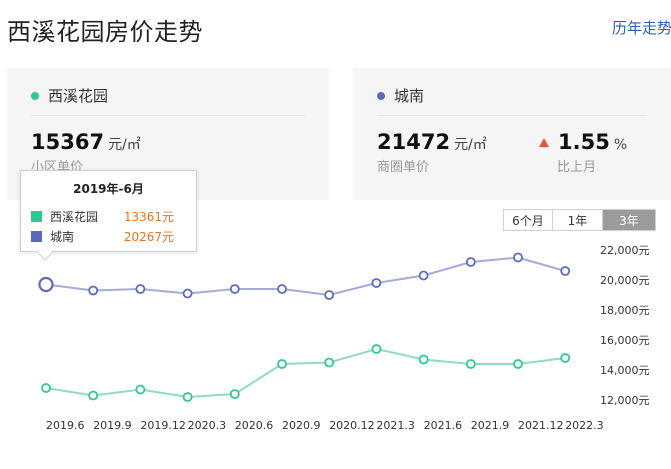  What do you see at coordinates (625, 370) in the screenshot?
I see `y-tick-label: 14,000元` at bounding box center [625, 370].